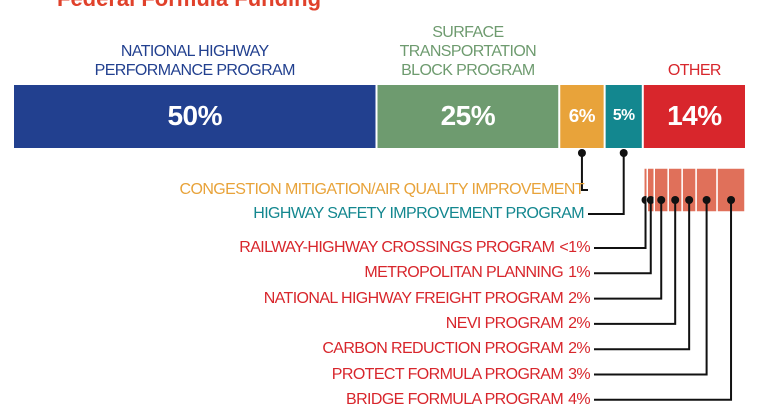 The height and width of the screenshot is (411, 759). I want to click on breakdown-label: BRIDGE FORMULA PROGRAM 4%, so click(468, 399).